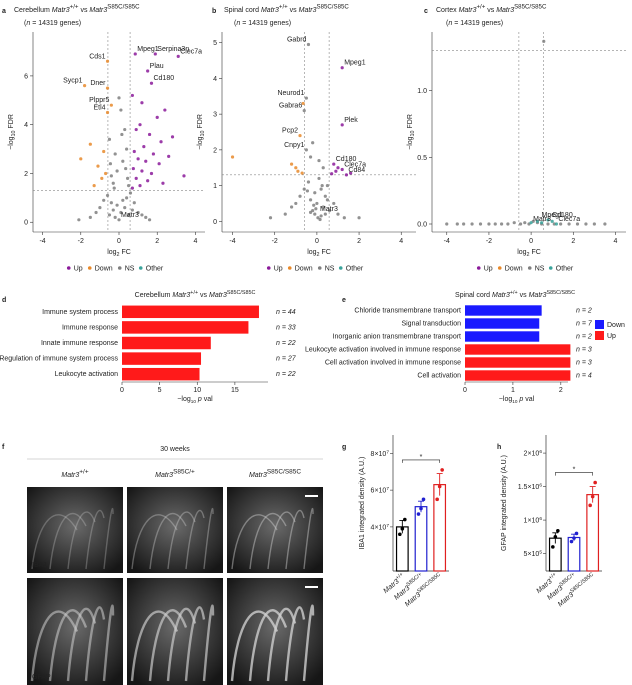  I want to click on y-tick-label: 5, so click(215, 43).